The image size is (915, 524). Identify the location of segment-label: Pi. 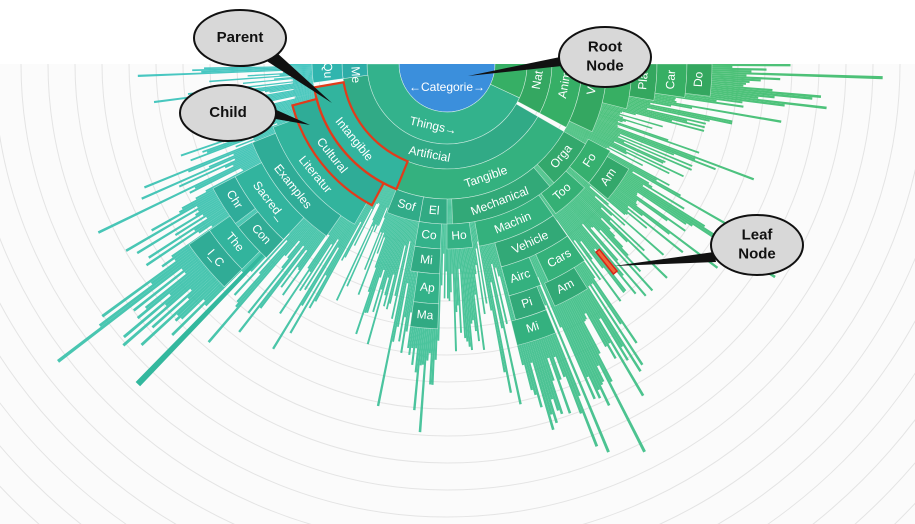
(527, 302).